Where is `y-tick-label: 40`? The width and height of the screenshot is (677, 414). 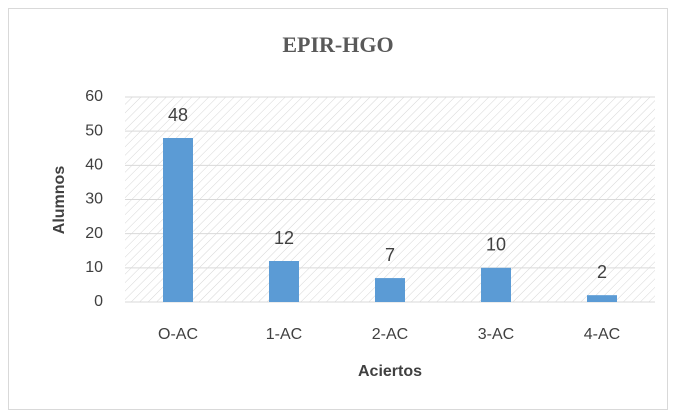 y-tick-label: 40 is located at coordinates (94, 165).